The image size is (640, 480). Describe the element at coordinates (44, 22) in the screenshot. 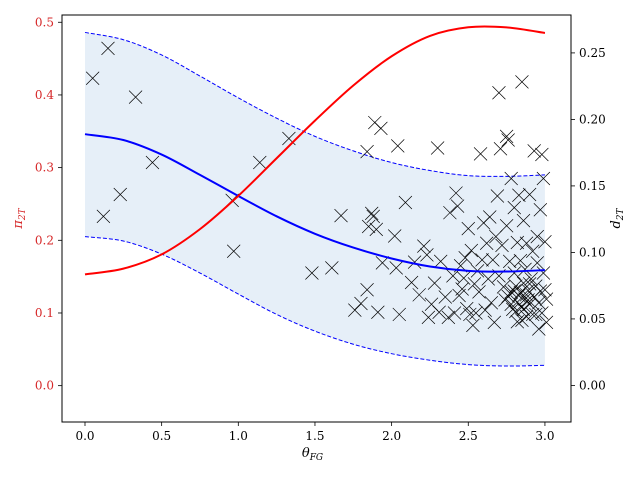

I see `y-left-tick-label: 0.5` at that location.